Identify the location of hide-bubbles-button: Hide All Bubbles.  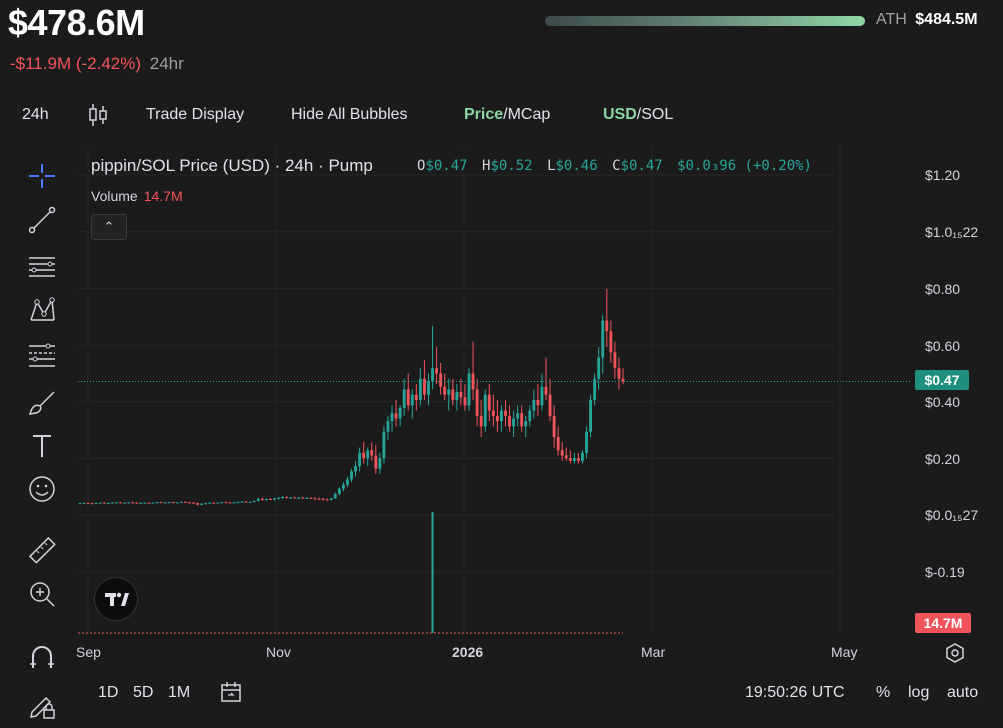
(349, 114).